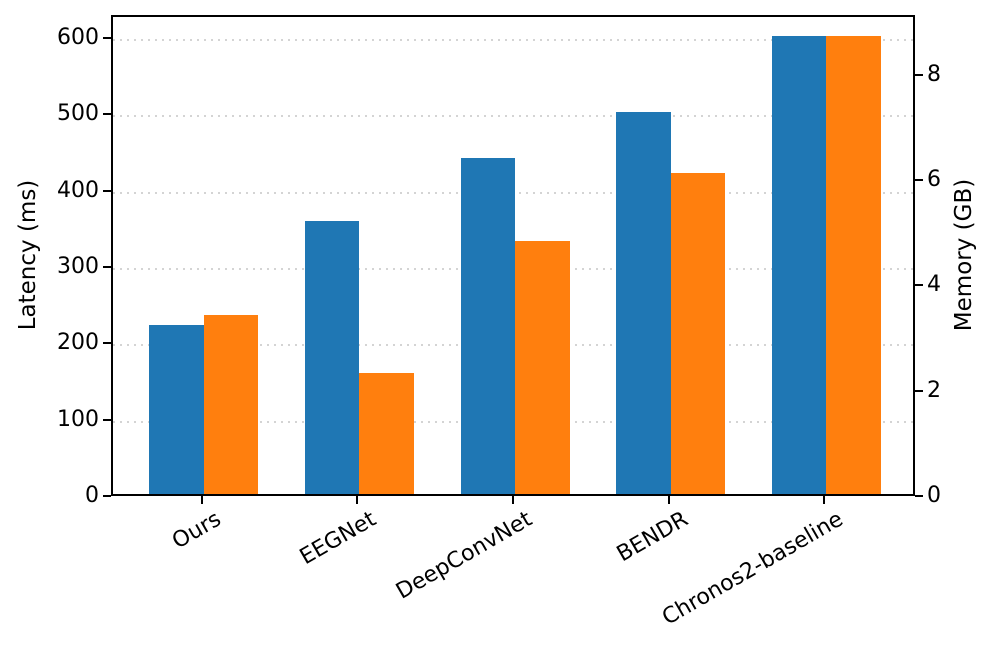  What do you see at coordinates (78, 114) in the screenshot?
I see `left-axis-tick-label: 500` at bounding box center [78, 114].